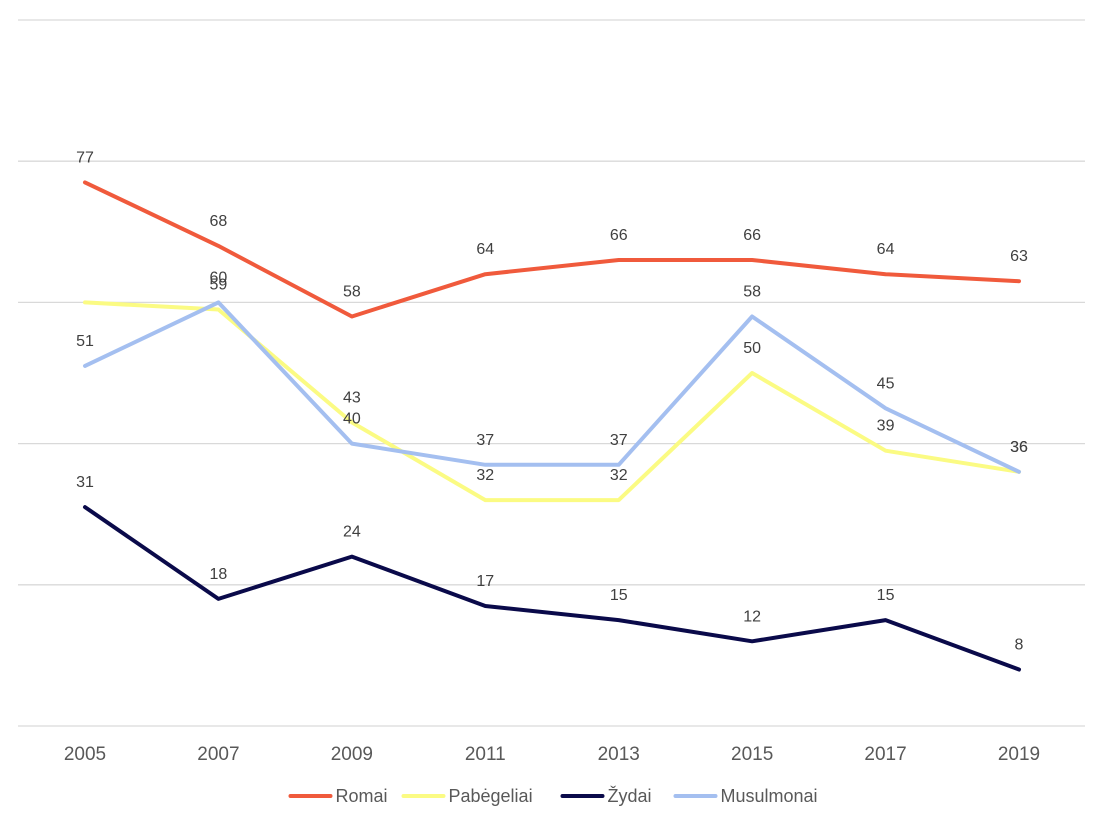 Image resolution: width=1103 pixels, height=825 pixels. I want to click on data-label: 12, so click(752, 616).